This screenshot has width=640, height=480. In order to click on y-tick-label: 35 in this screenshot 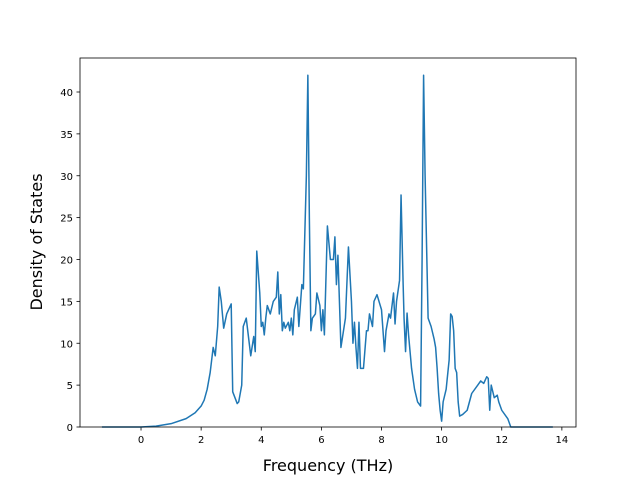, I will do `click(66, 135)`.